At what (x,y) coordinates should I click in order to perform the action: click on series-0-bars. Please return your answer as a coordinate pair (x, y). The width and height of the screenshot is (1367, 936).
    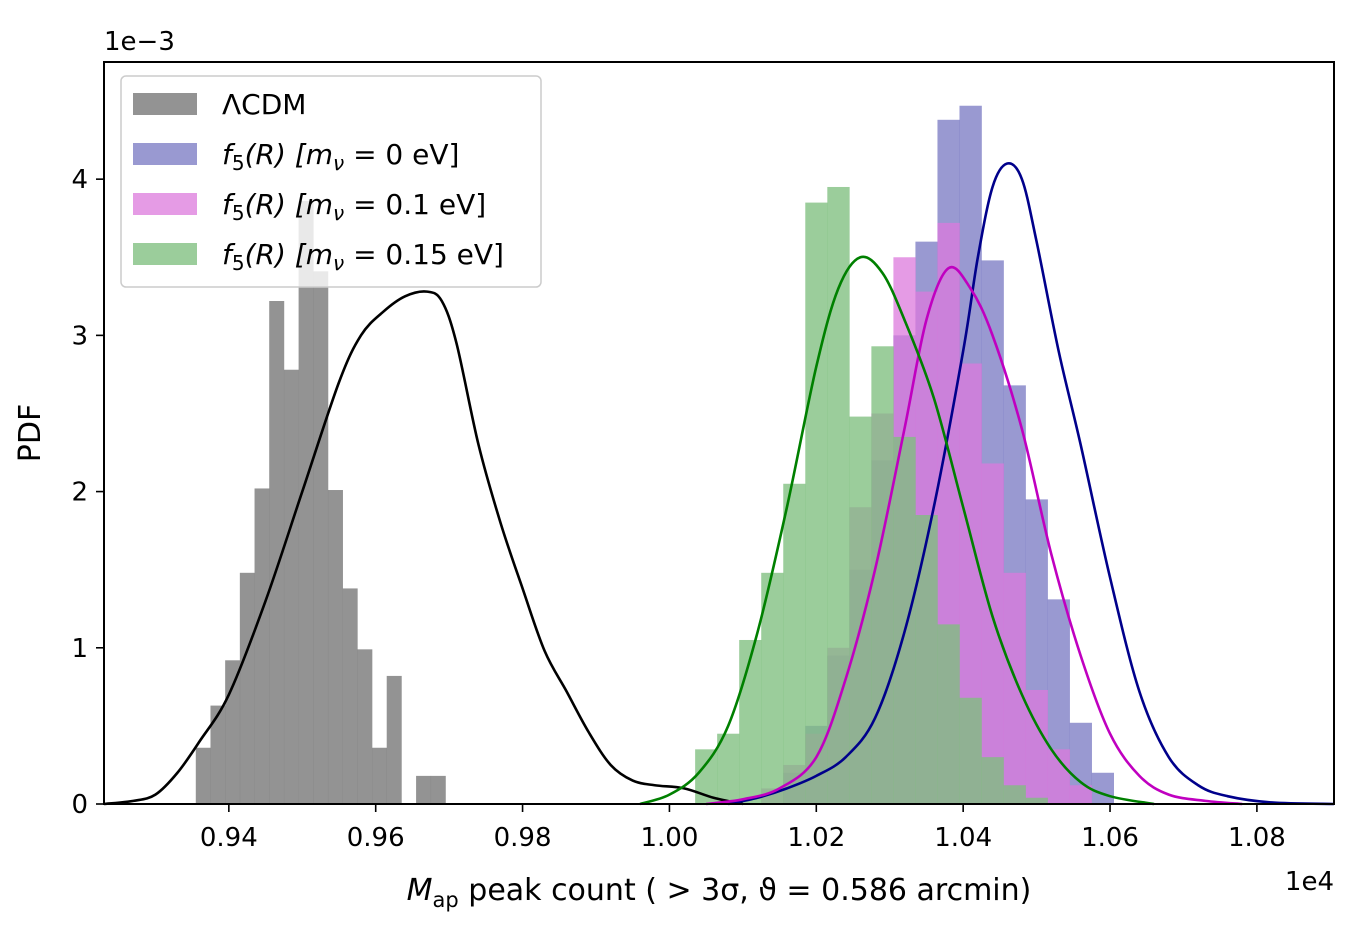
    Looking at the image, I should click on (320, 502).